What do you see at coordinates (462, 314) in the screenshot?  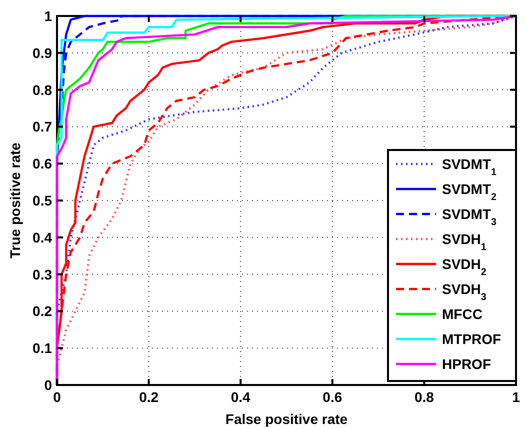 I see `legend-label: MFCC` at bounding box center [462, 314].